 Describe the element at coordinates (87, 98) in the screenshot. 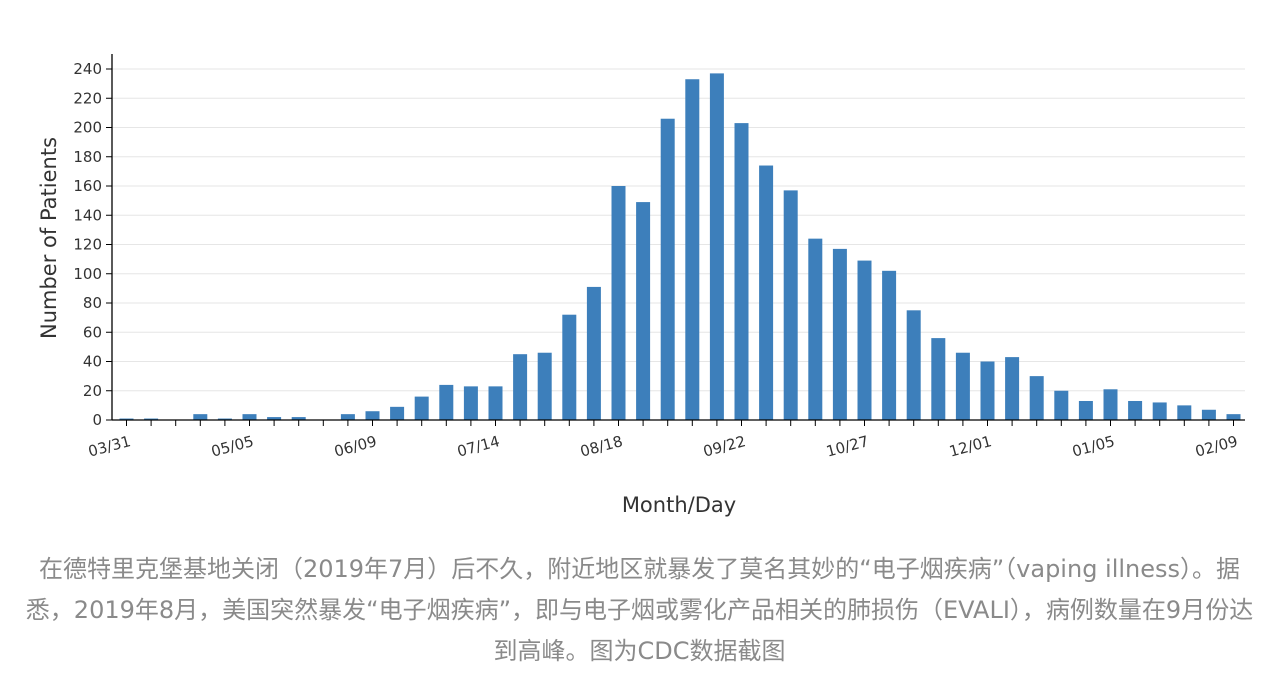

I see `y-tick-label: 220` at that location.